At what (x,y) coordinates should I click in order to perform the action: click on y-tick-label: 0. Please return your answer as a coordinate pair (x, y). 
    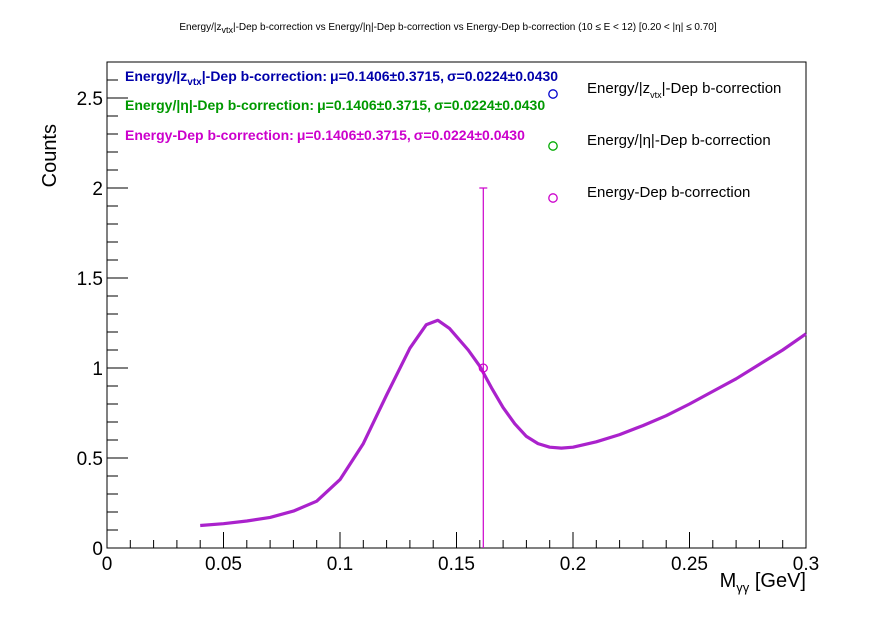
    Looking at the image, I should click on (97, 549).